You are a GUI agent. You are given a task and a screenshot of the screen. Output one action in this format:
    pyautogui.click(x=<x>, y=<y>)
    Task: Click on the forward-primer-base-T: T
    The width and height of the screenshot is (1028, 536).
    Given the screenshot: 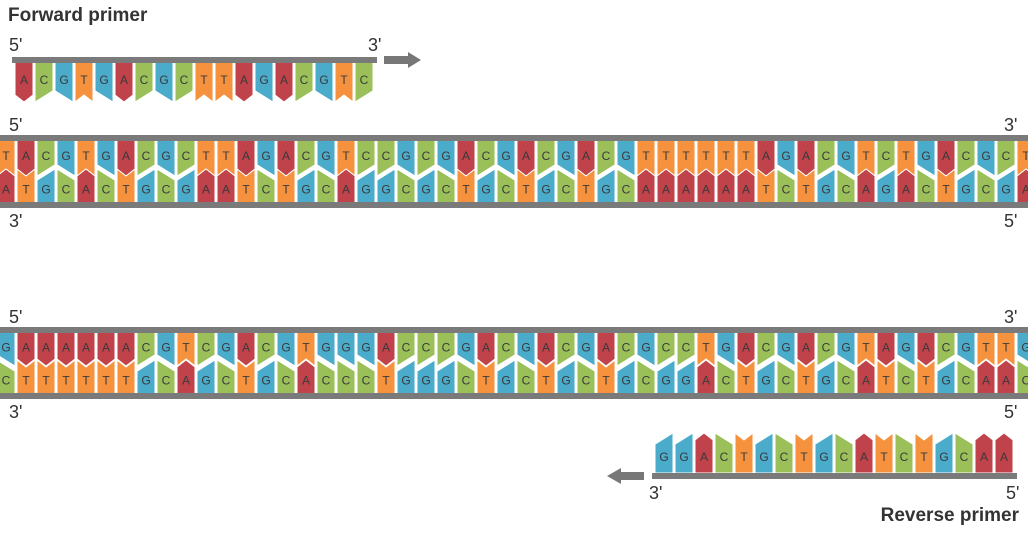 What is the action you would take?
    pyautogui.click(x=344, y=82)
    